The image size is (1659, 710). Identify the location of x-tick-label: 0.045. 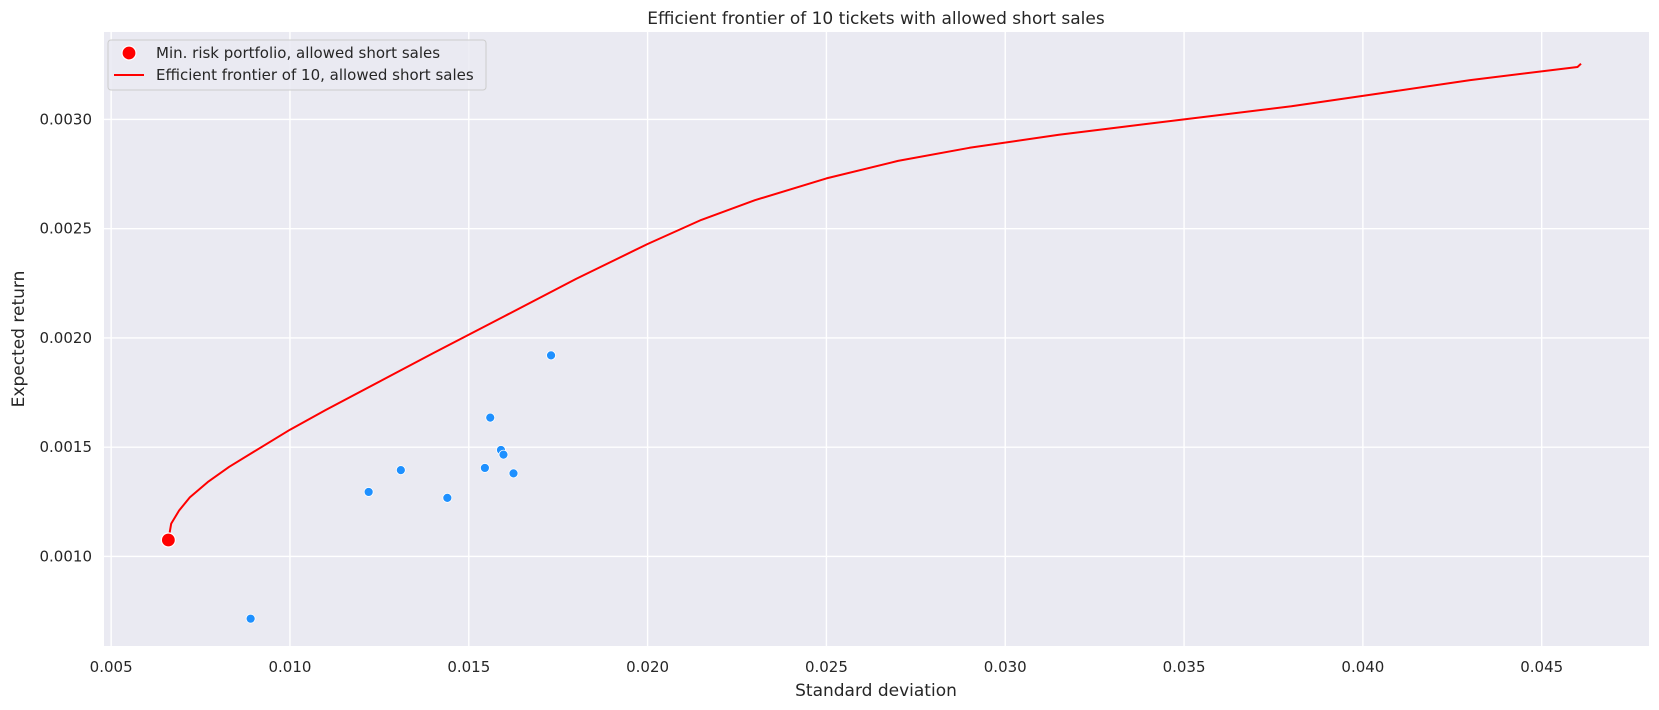
(1541, 667).